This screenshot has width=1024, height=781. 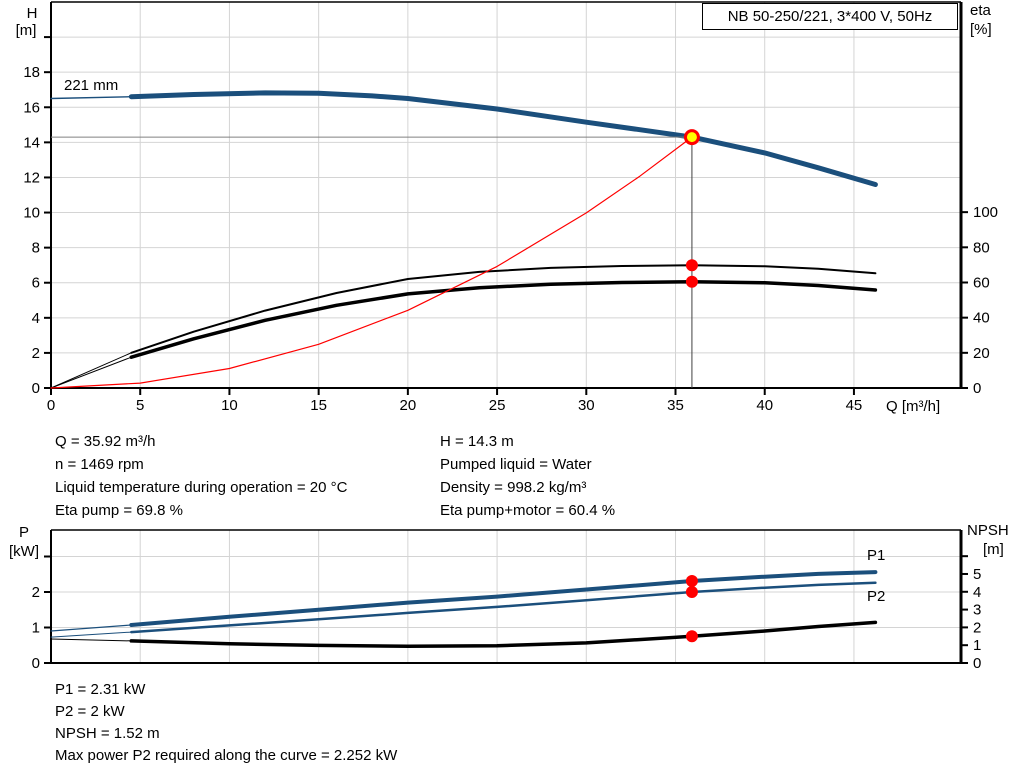 I want to click on npsh-curve, so click(x=503, y=634).